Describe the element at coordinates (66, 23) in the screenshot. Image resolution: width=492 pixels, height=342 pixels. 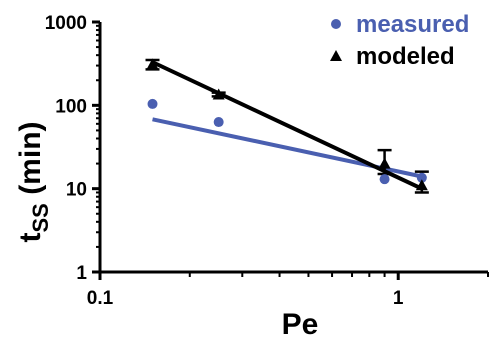
I see `y-tick-label: 1000` at that location.